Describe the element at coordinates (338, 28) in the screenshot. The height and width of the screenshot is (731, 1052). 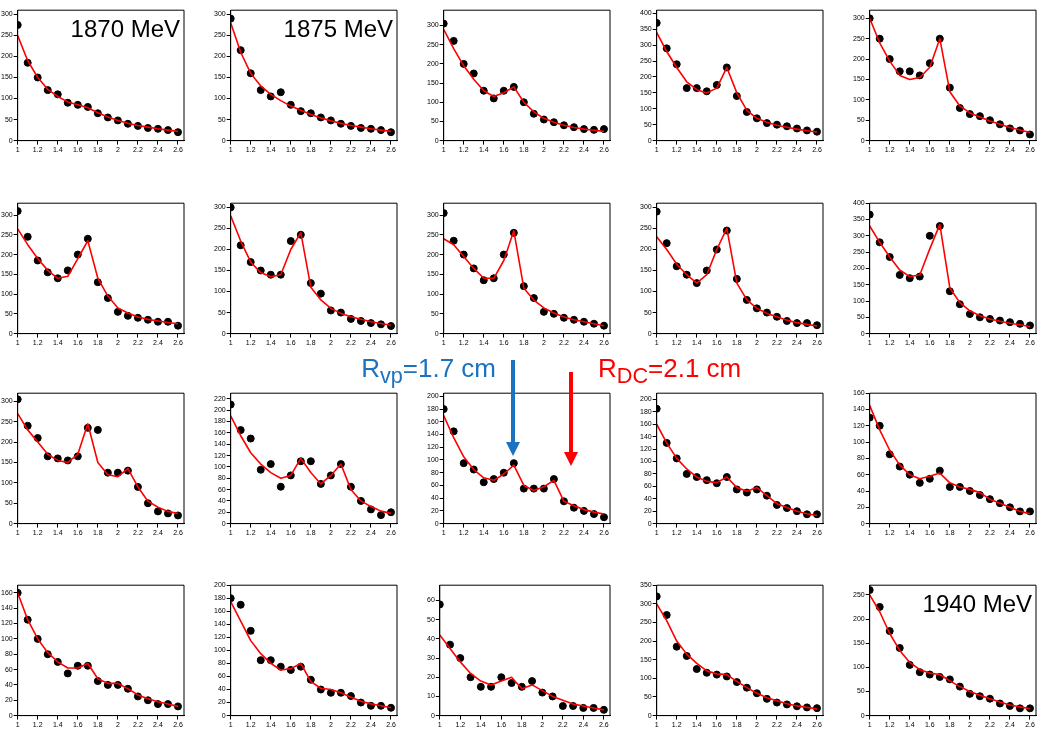
I see `annotation: 1875 MeV` at that location.